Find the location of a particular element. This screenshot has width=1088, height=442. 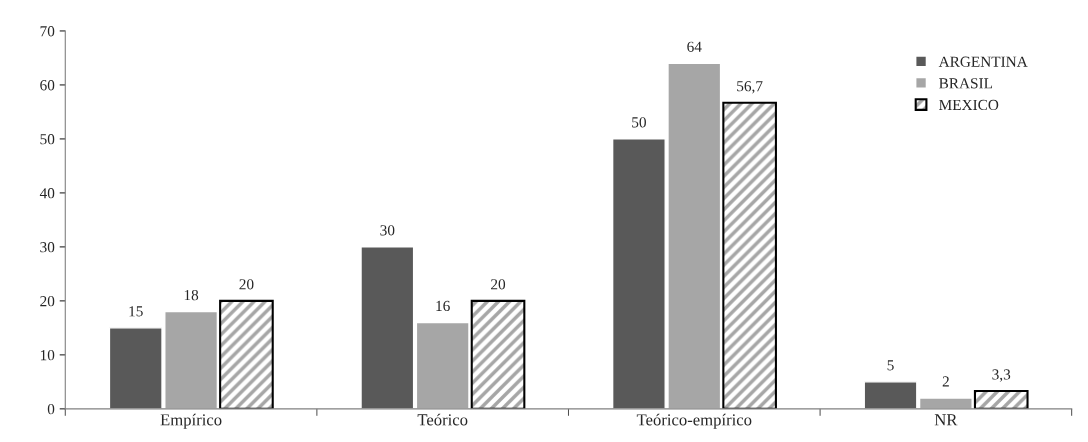

y-tick-label: 10 is located at coordinates (47, 355).